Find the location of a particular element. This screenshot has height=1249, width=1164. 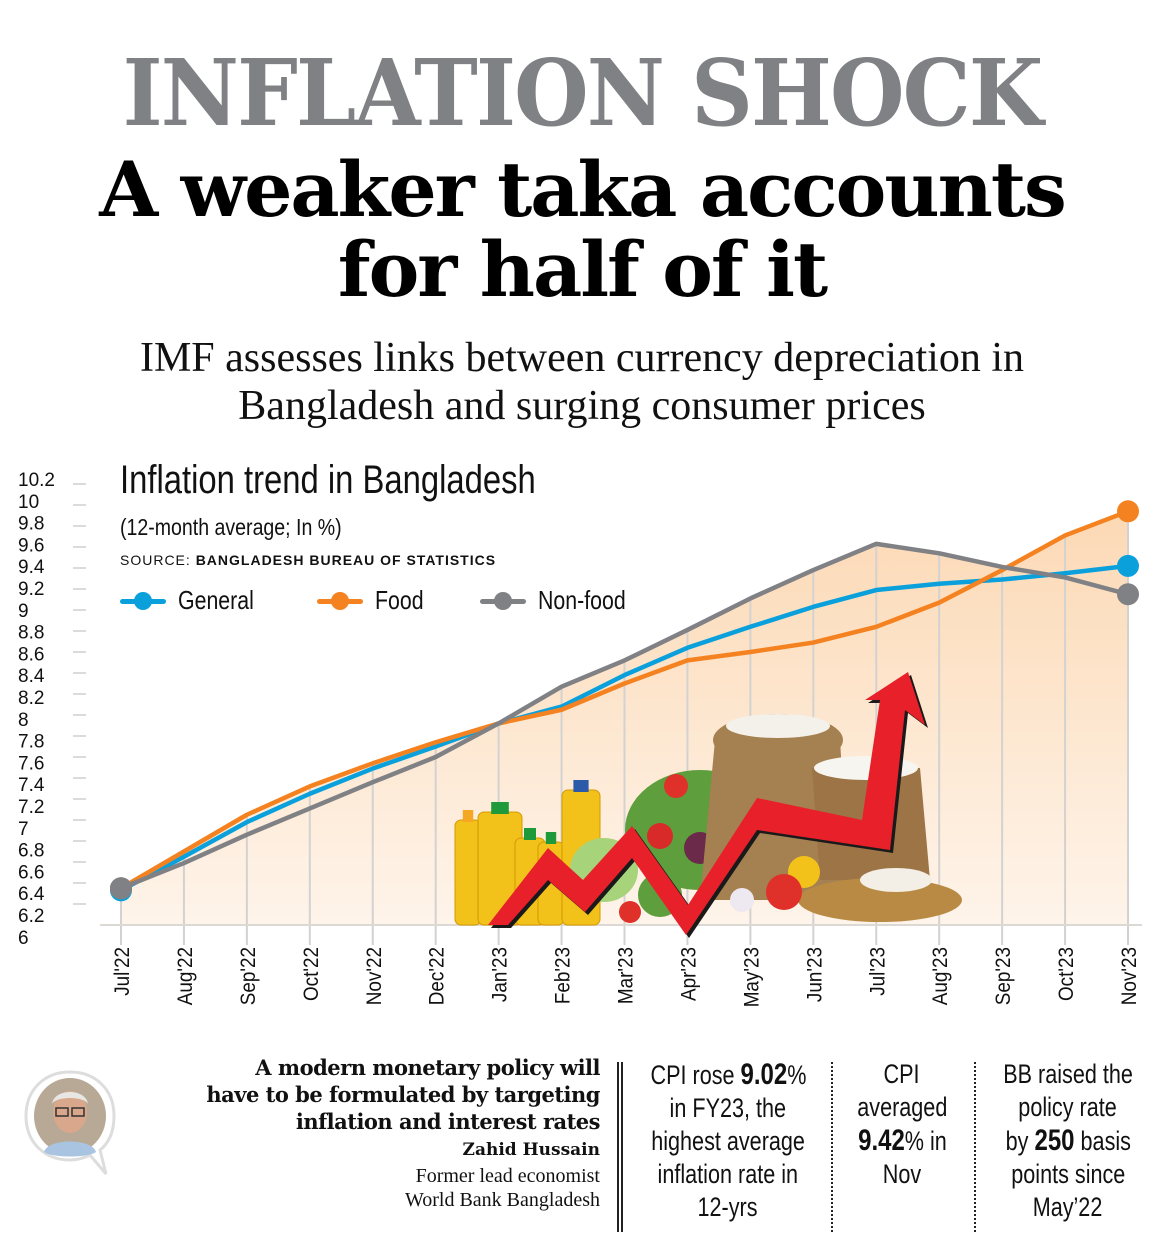

y-tick-label: 8.2 is located at coordinates (31, 698).